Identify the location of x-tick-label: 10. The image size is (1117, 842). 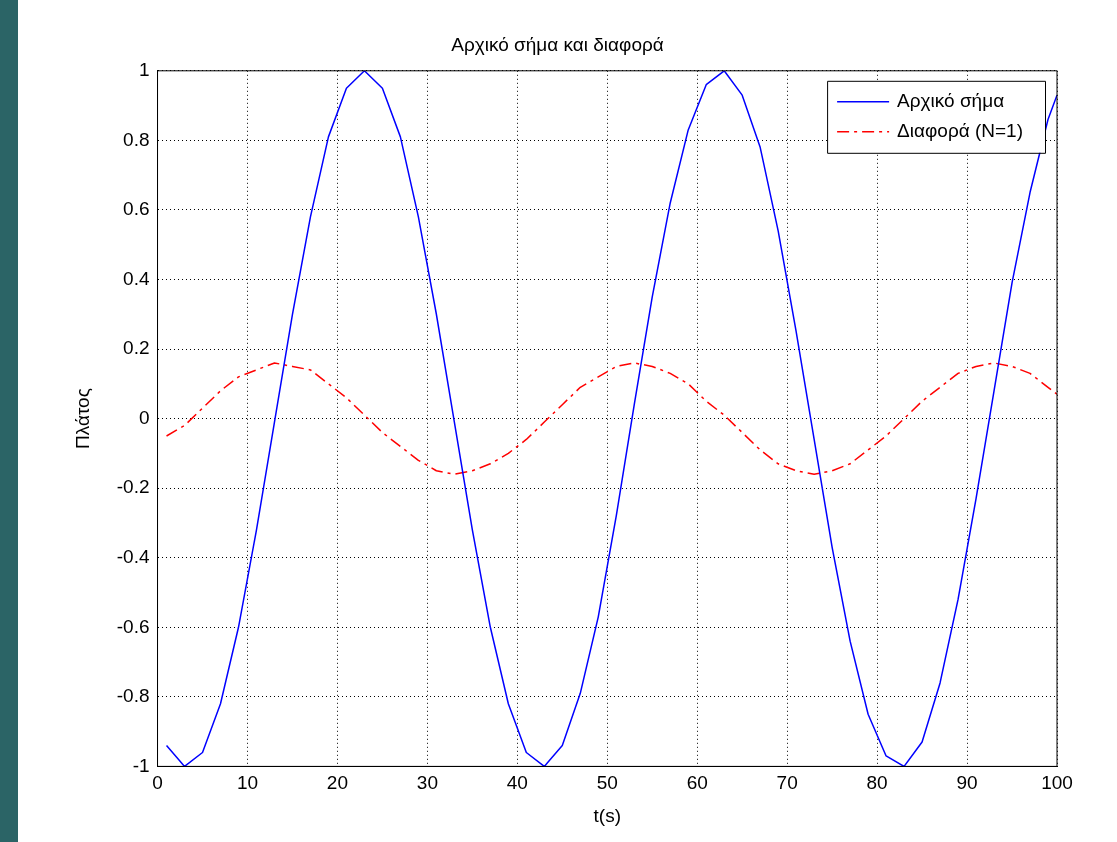
(247, 783).